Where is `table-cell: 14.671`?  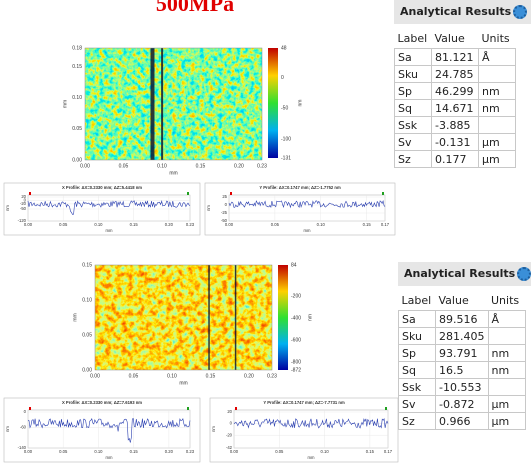 table-cell: 14.671 is located at coordinates (455, 108).